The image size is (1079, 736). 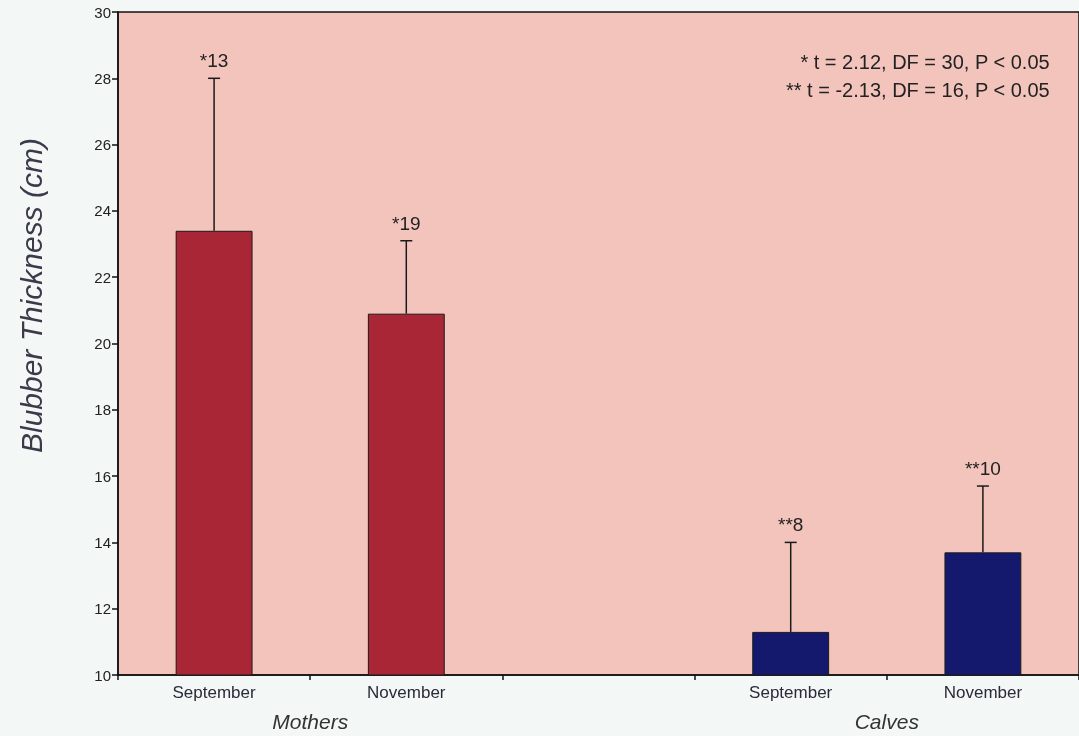 I want to click on y-tick-label: 30, so click(x=102, y=12).